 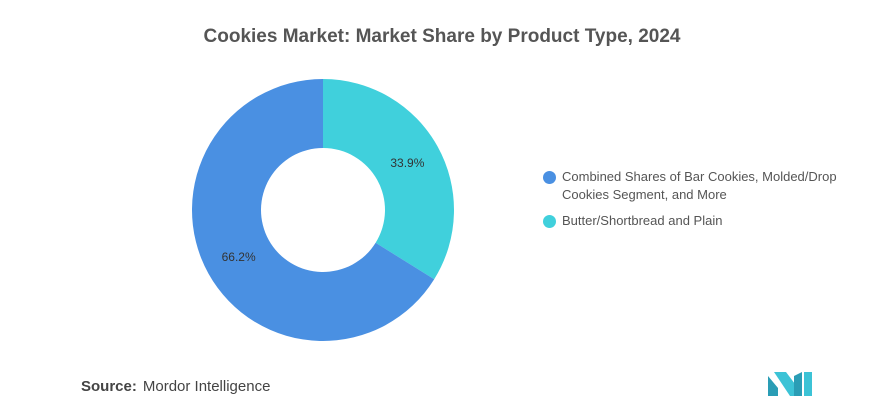 I want to click on legend-item-butter: Butter/Shortbread and Plain, so click(x=703, y=221).